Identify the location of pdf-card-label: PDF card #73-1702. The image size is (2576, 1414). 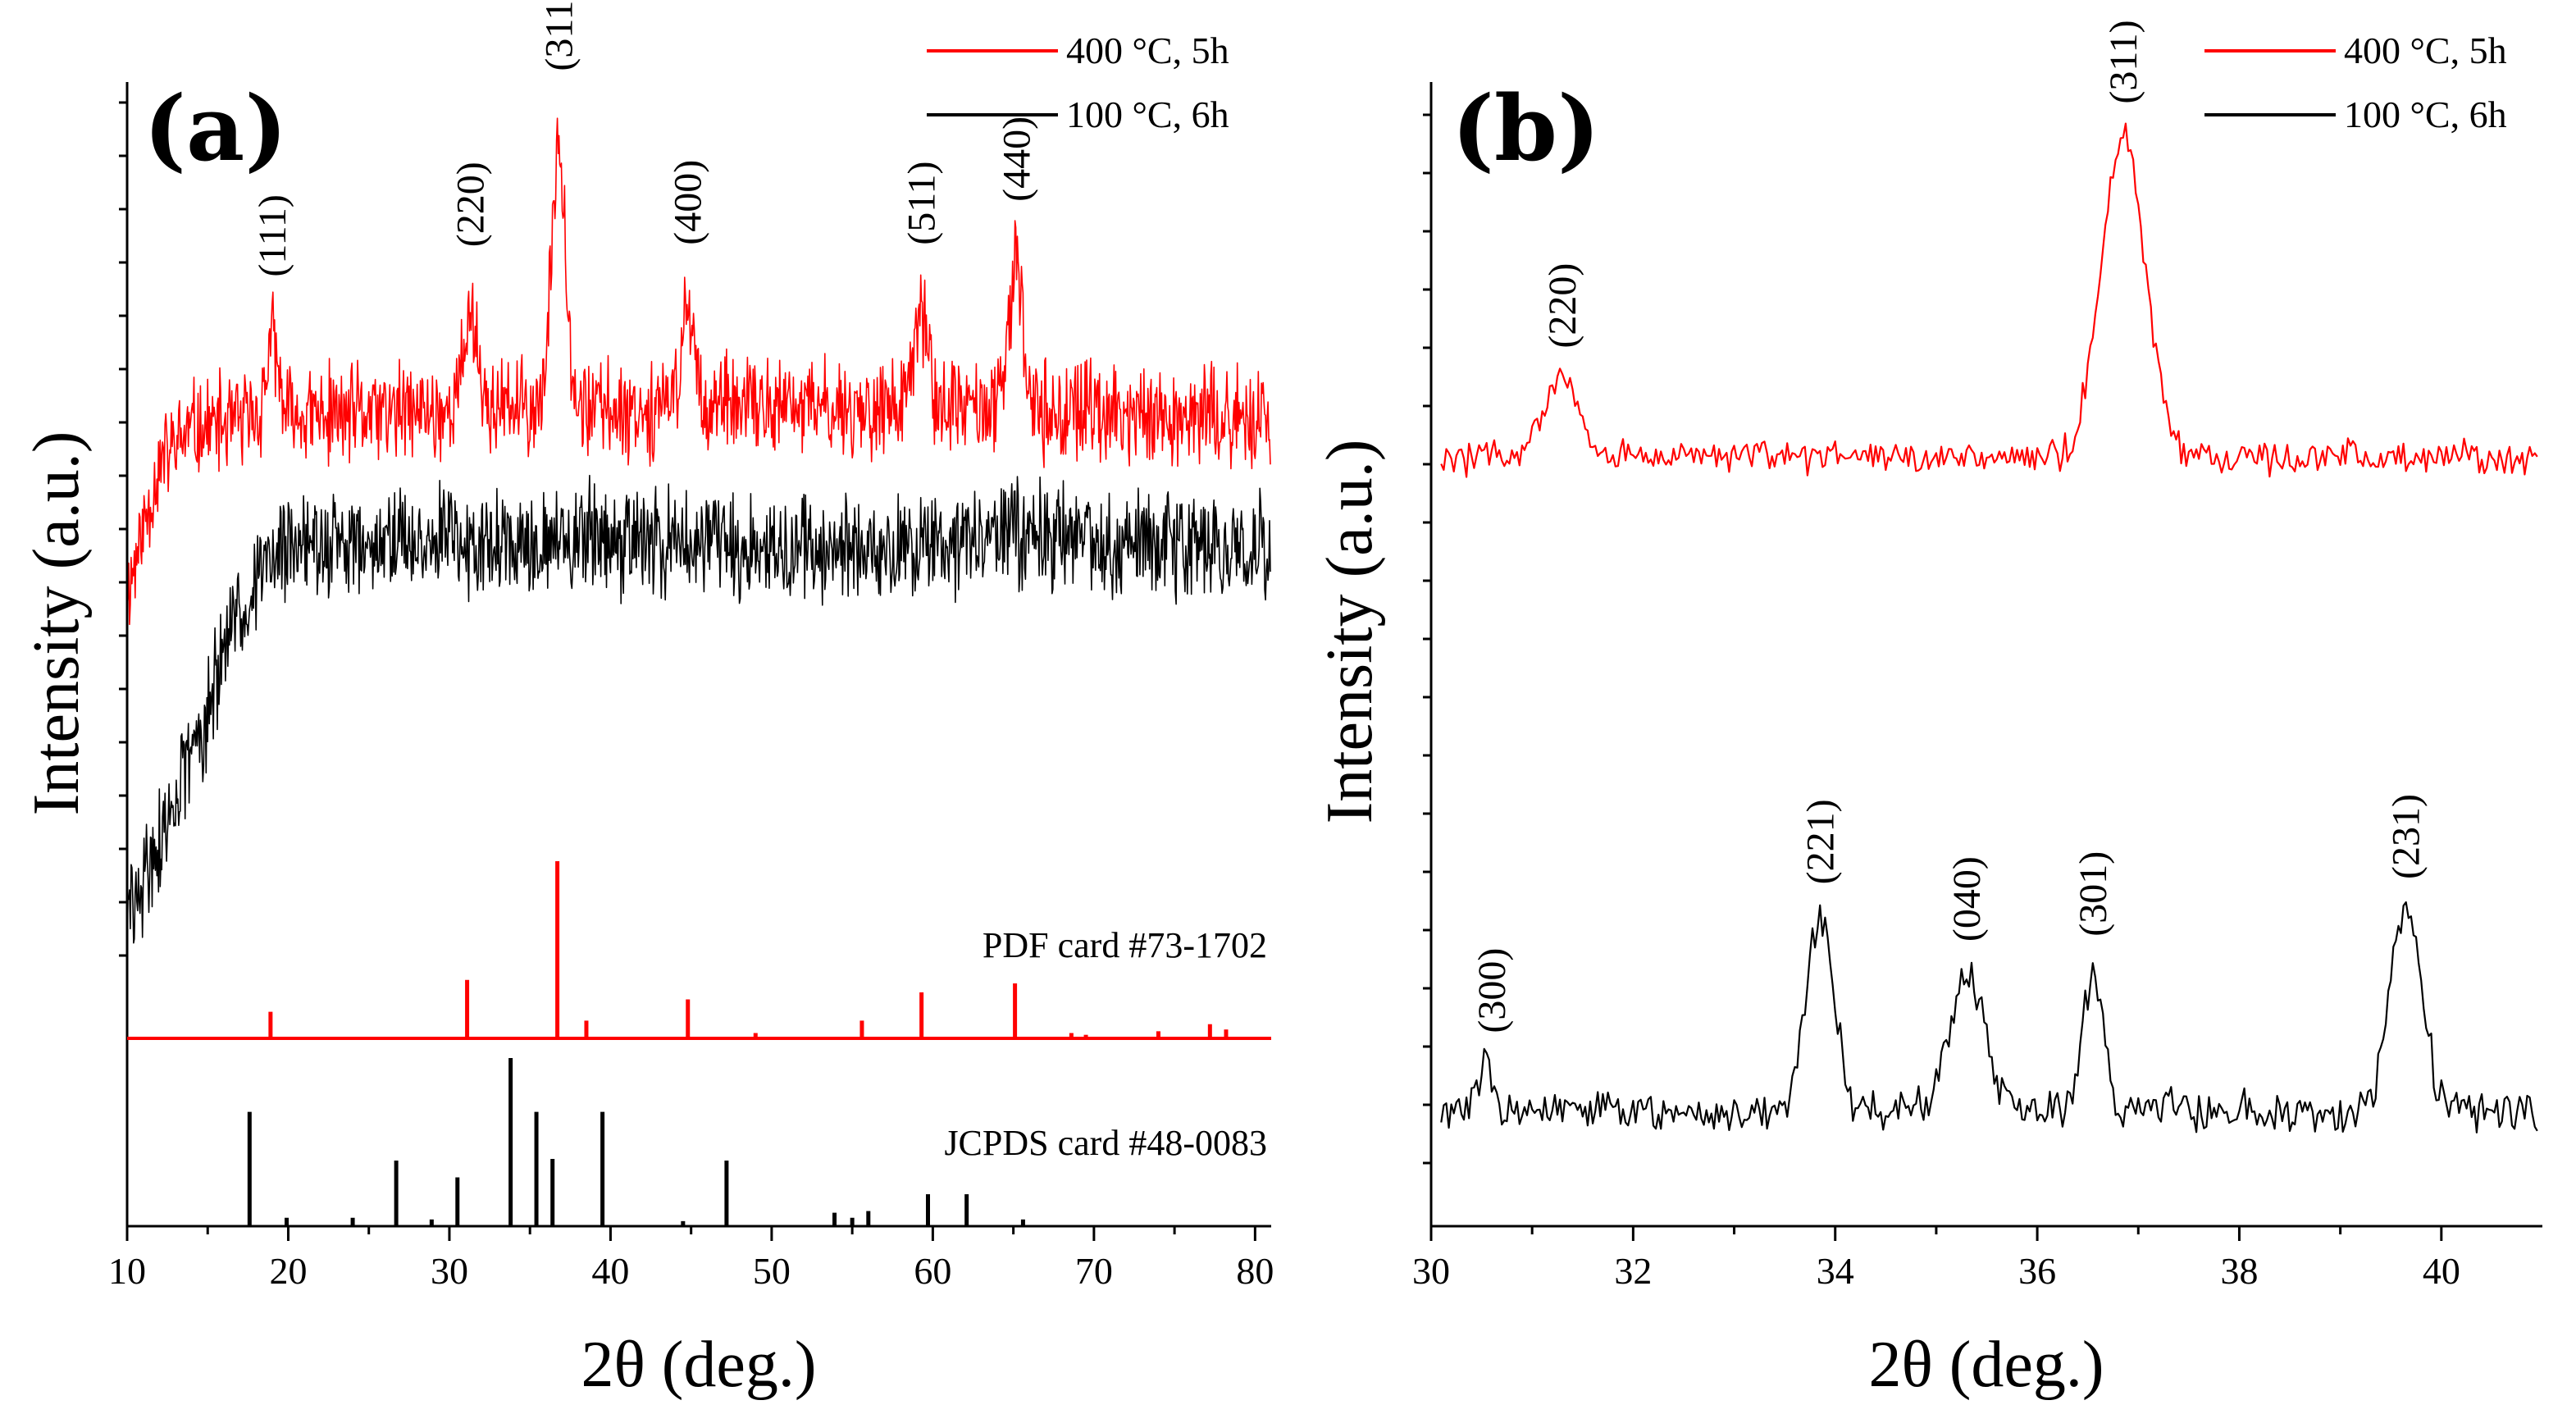
(1125, 945).